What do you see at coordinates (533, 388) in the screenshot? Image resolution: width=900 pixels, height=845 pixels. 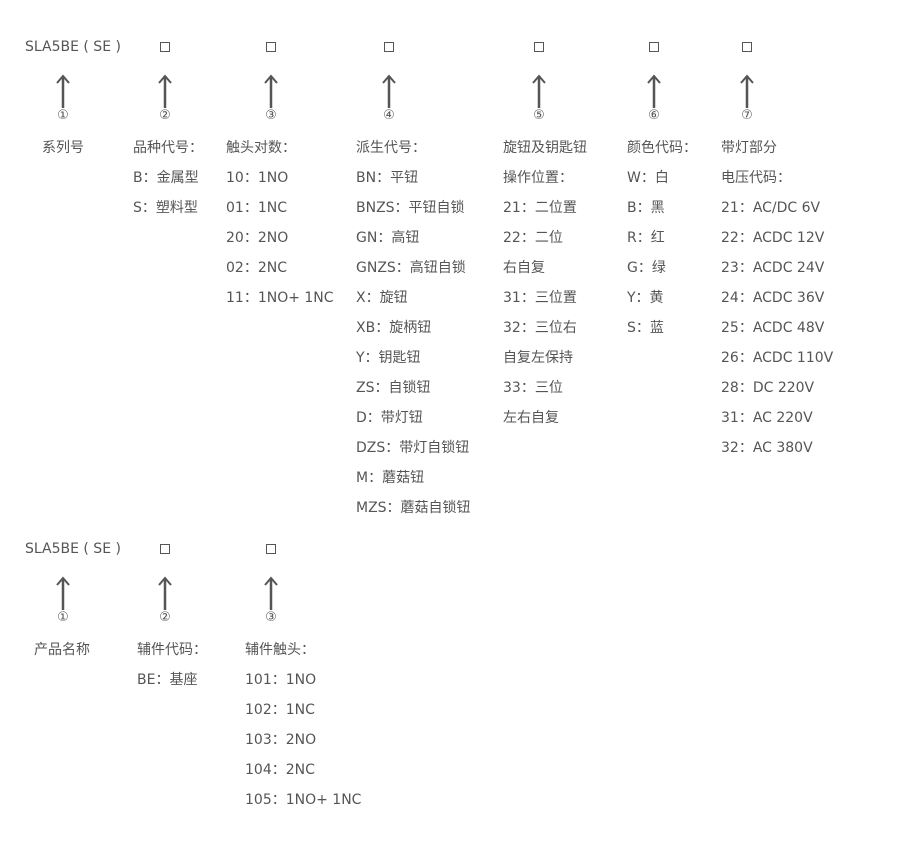 I see `code-option: 33：三位` at bounding box center [533, 388].